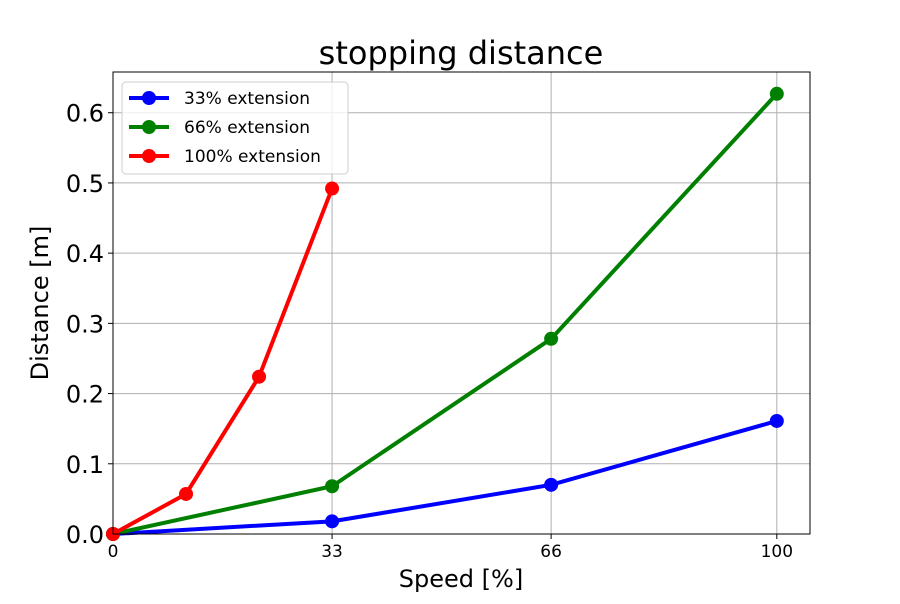  I want to click on y-axis-label: Distance [m], so click(40, 303).